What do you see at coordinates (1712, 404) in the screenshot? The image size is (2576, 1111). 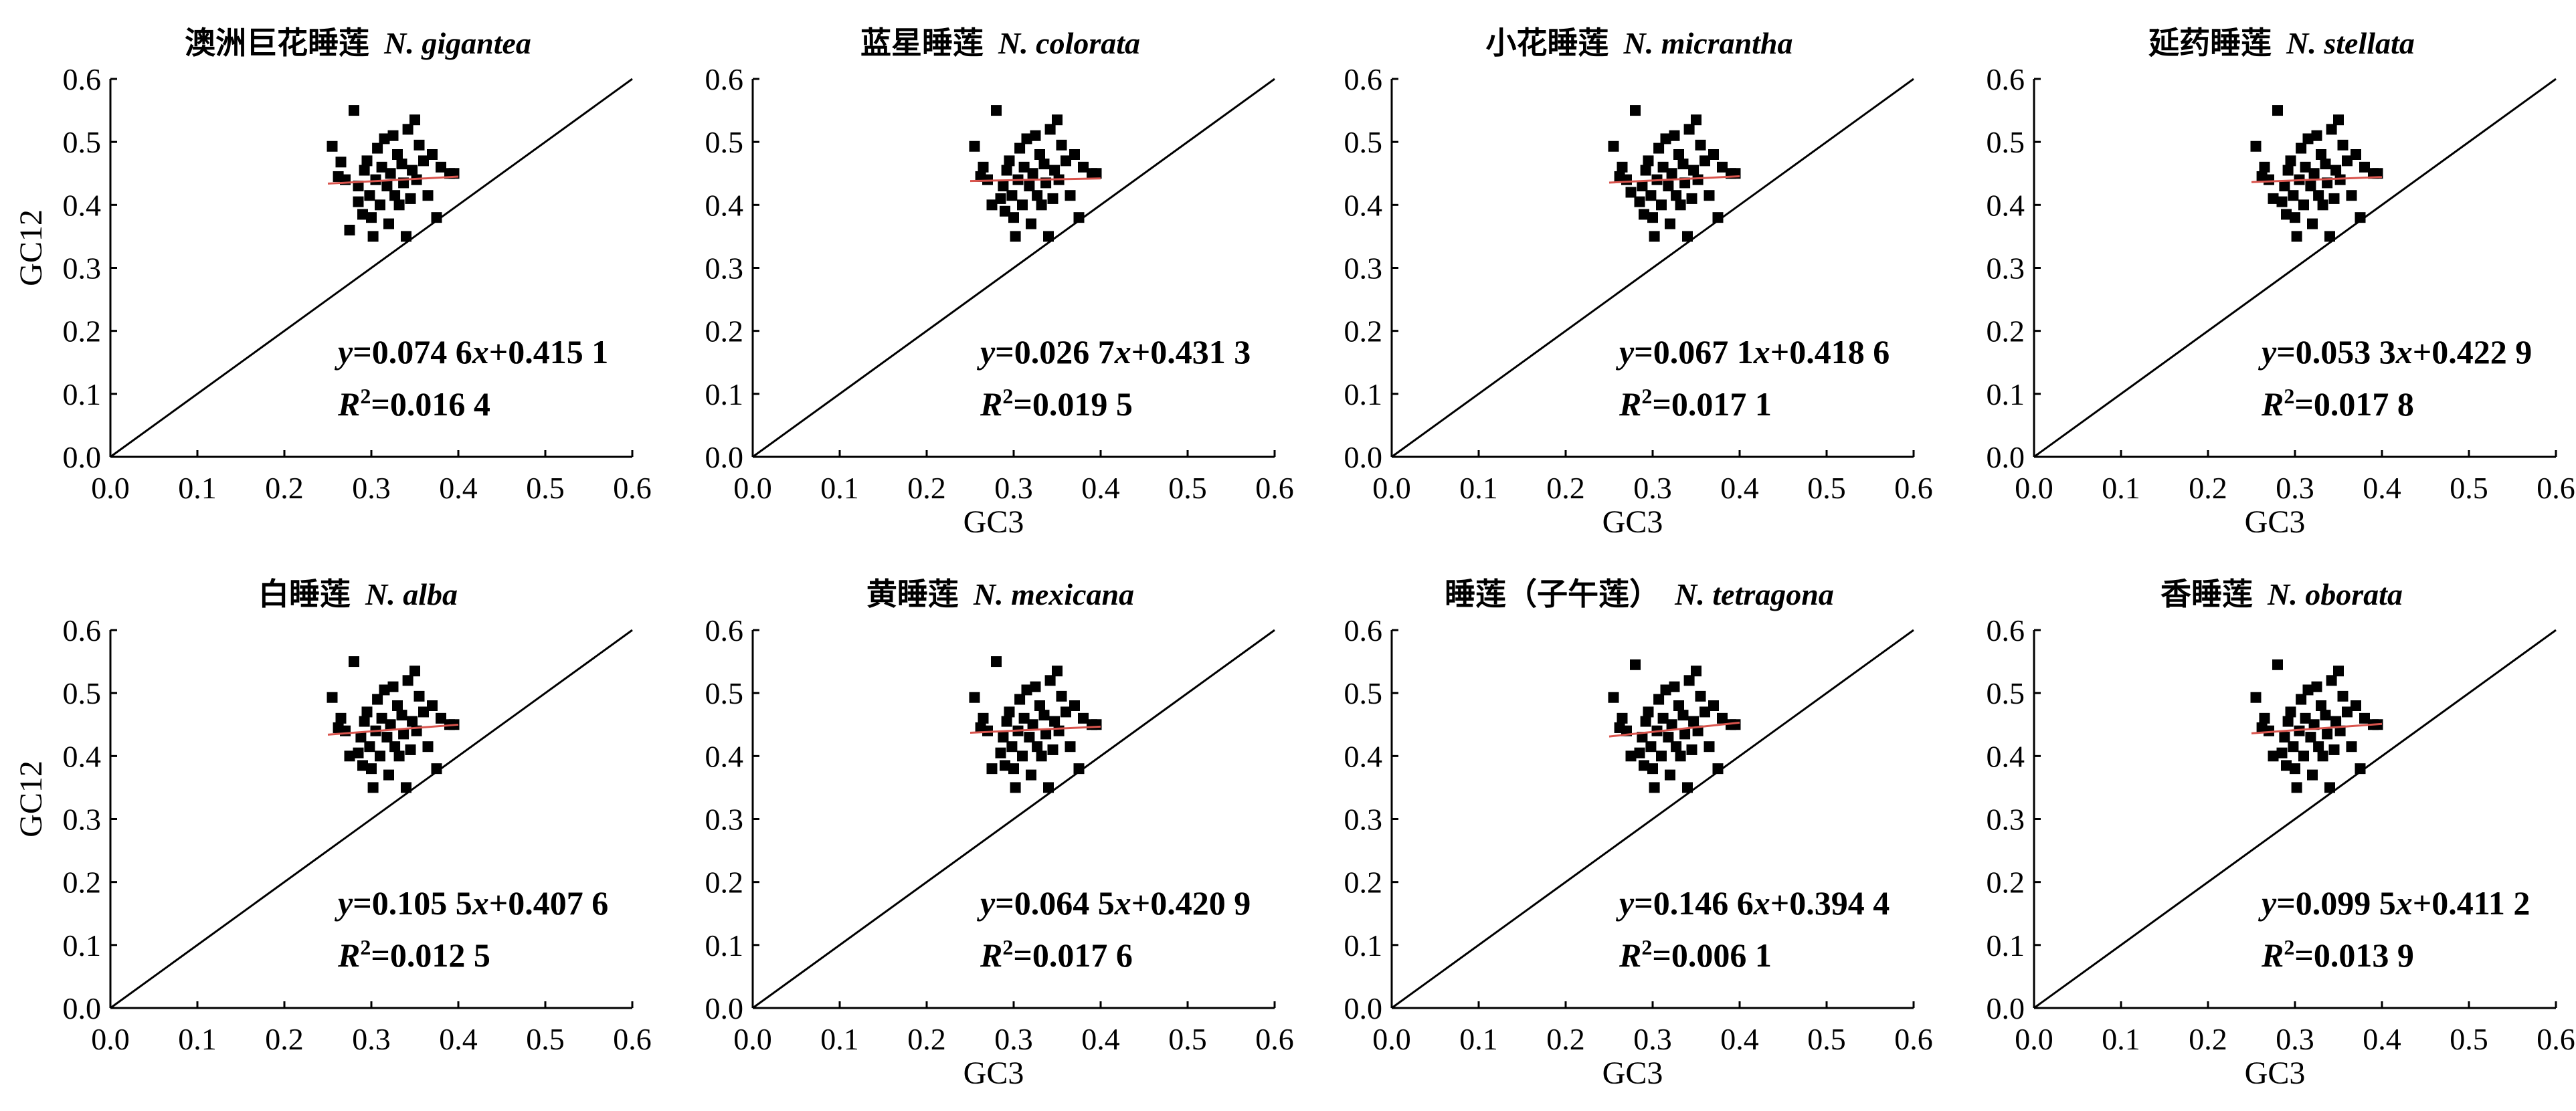 I see `r2-value: =0.017 1` at bounding box center [1712, 404].